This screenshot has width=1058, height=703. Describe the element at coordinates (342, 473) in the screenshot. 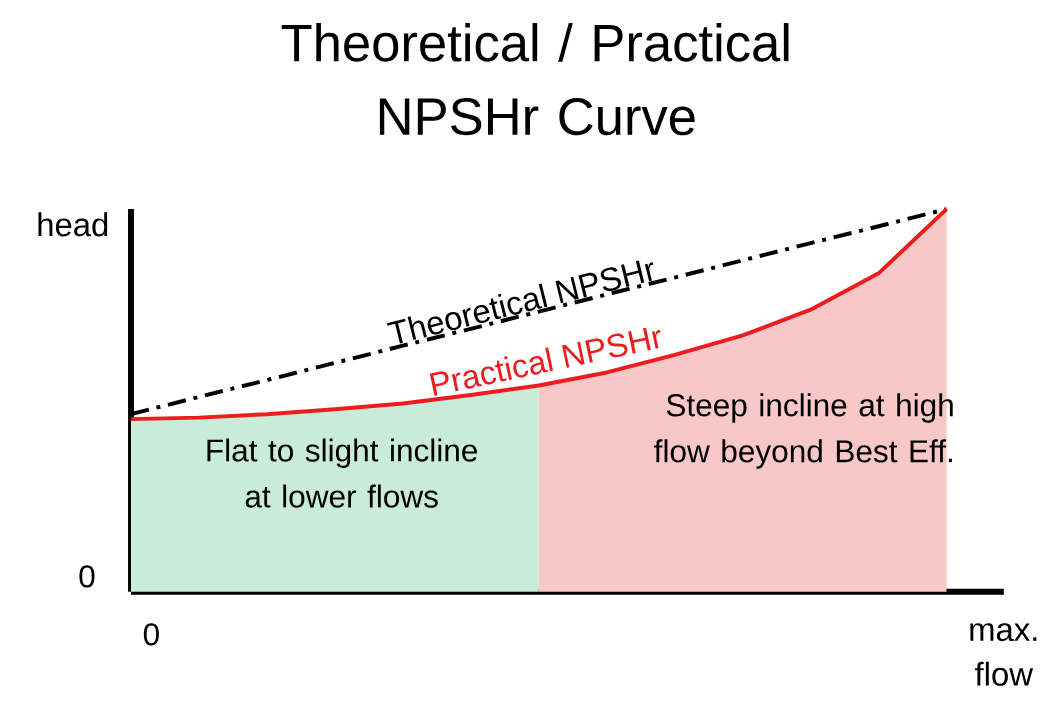

I see `annotation: Flat to slight incline at lower flows` at that location.